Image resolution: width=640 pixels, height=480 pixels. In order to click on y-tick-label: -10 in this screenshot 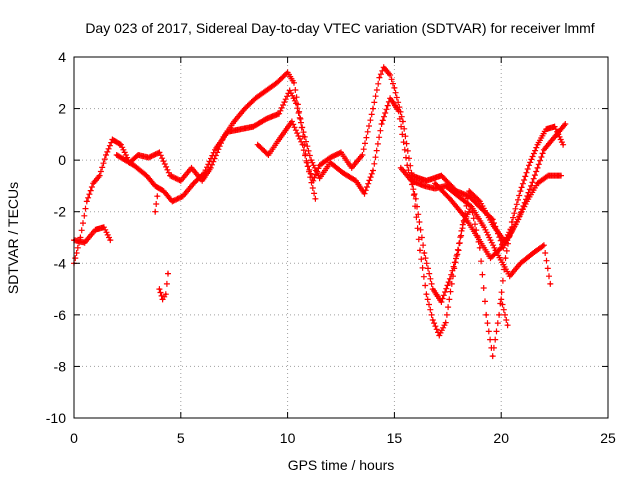, I will do `click(56, 418)`.